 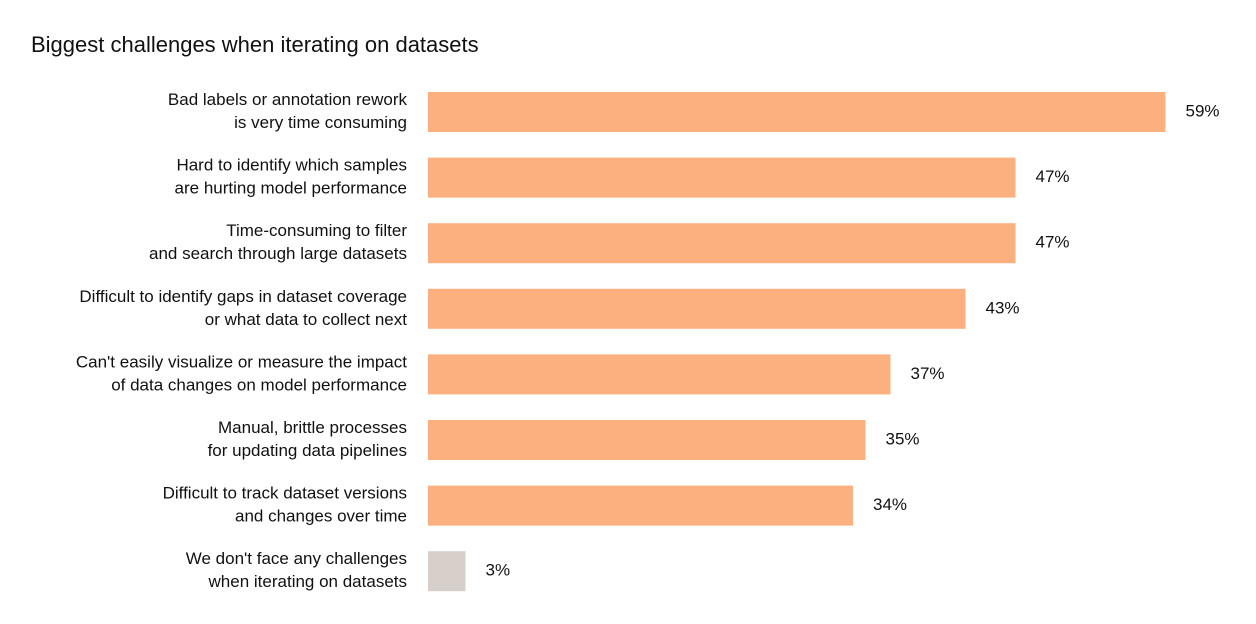 I want to click on category-label: Manual, brittle processes, so click(x=312, y=427).